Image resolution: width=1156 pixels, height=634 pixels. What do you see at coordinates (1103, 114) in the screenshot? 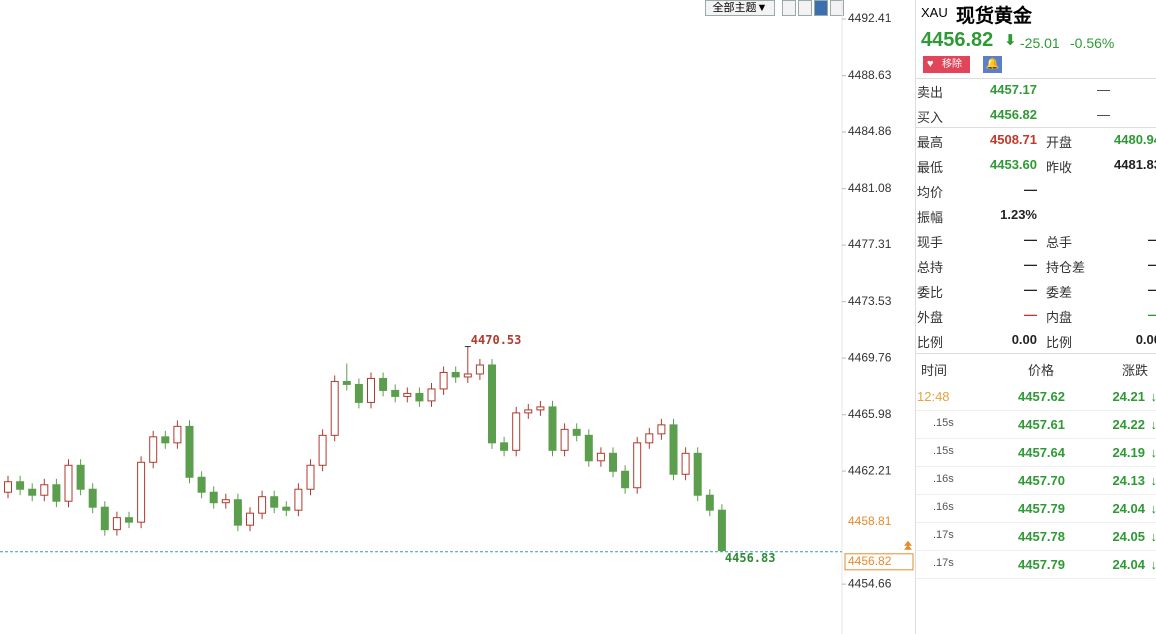
I see `book-extra: —` at bounding box center [1103, 114].